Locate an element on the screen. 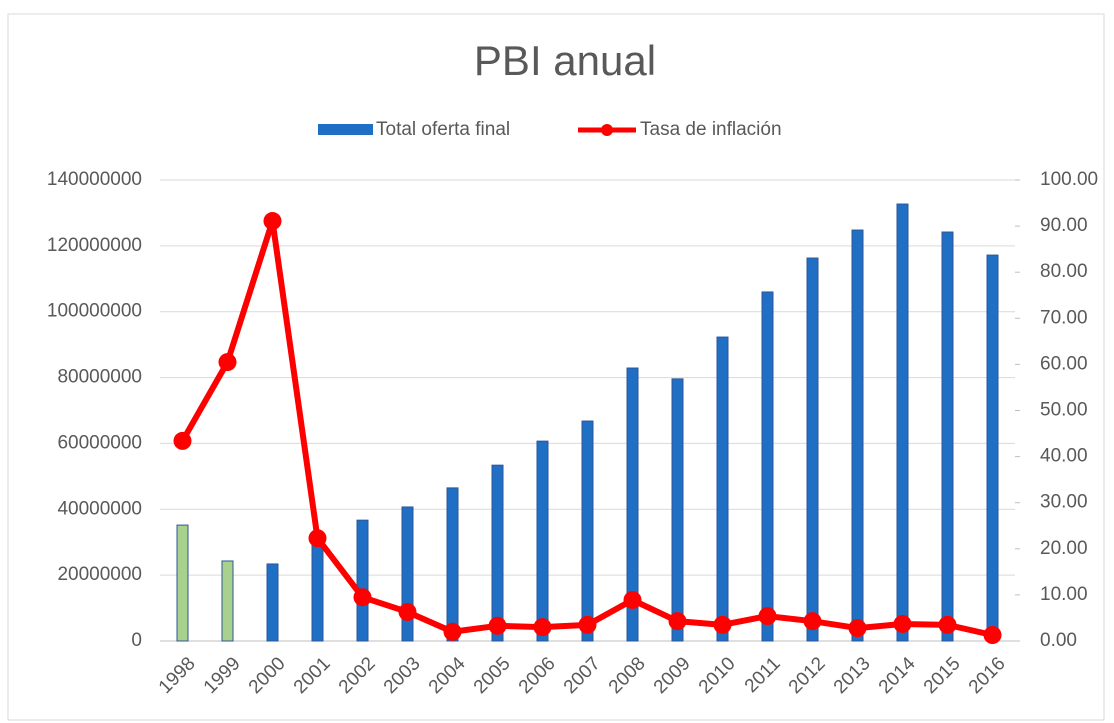 The width and height of the screenshot is (1114, 723). y2-tick-label: 80.00 is located at coordinates (1064, 271).